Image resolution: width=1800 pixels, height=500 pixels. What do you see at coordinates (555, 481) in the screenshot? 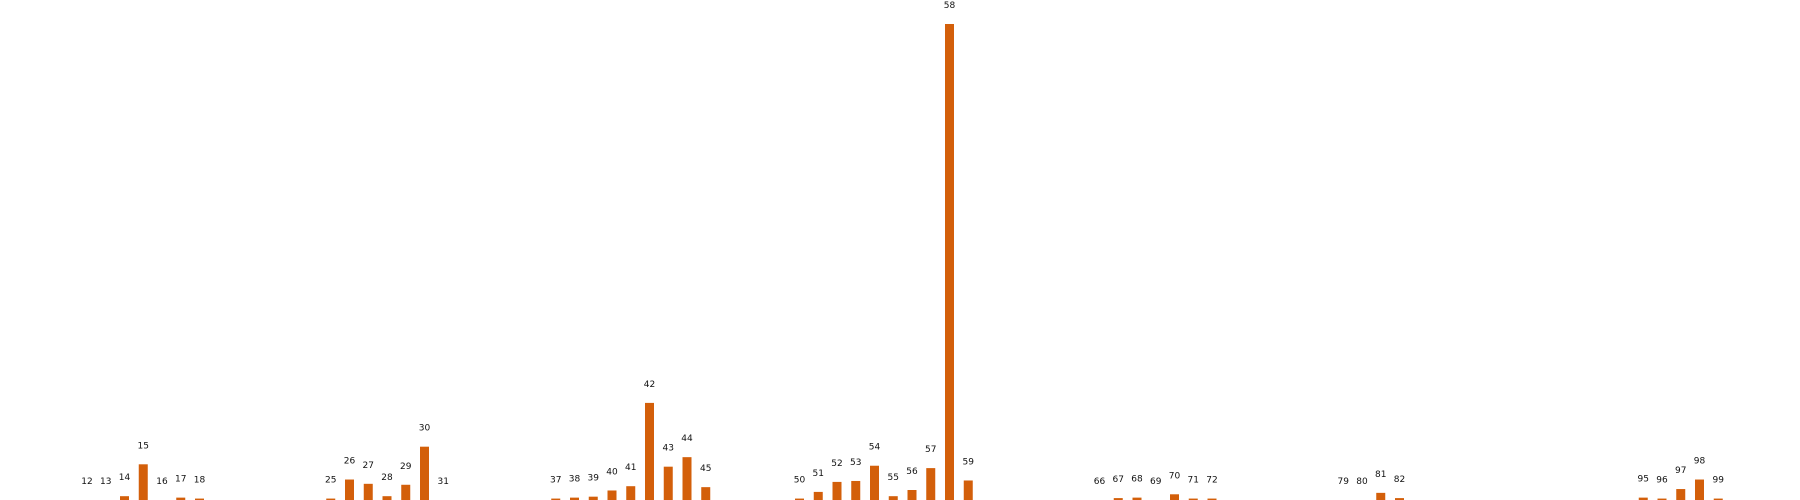
I see `bar-label-37: 37` at bounding box center [555, 481].